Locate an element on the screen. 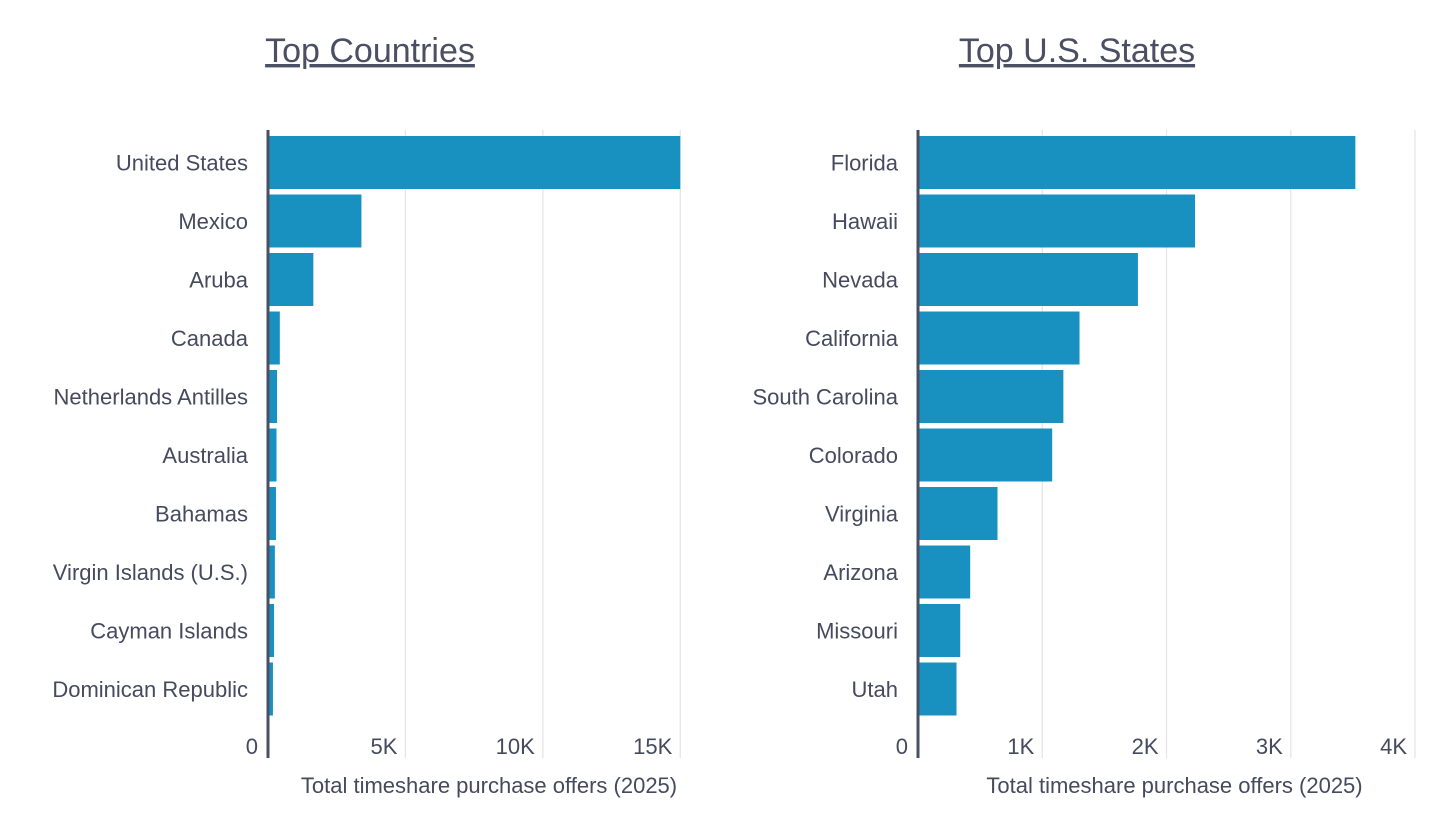 Image resolution: width=1450 pixels, height=816 pixels. category-label: Utah is located at coordinates (875, 689).